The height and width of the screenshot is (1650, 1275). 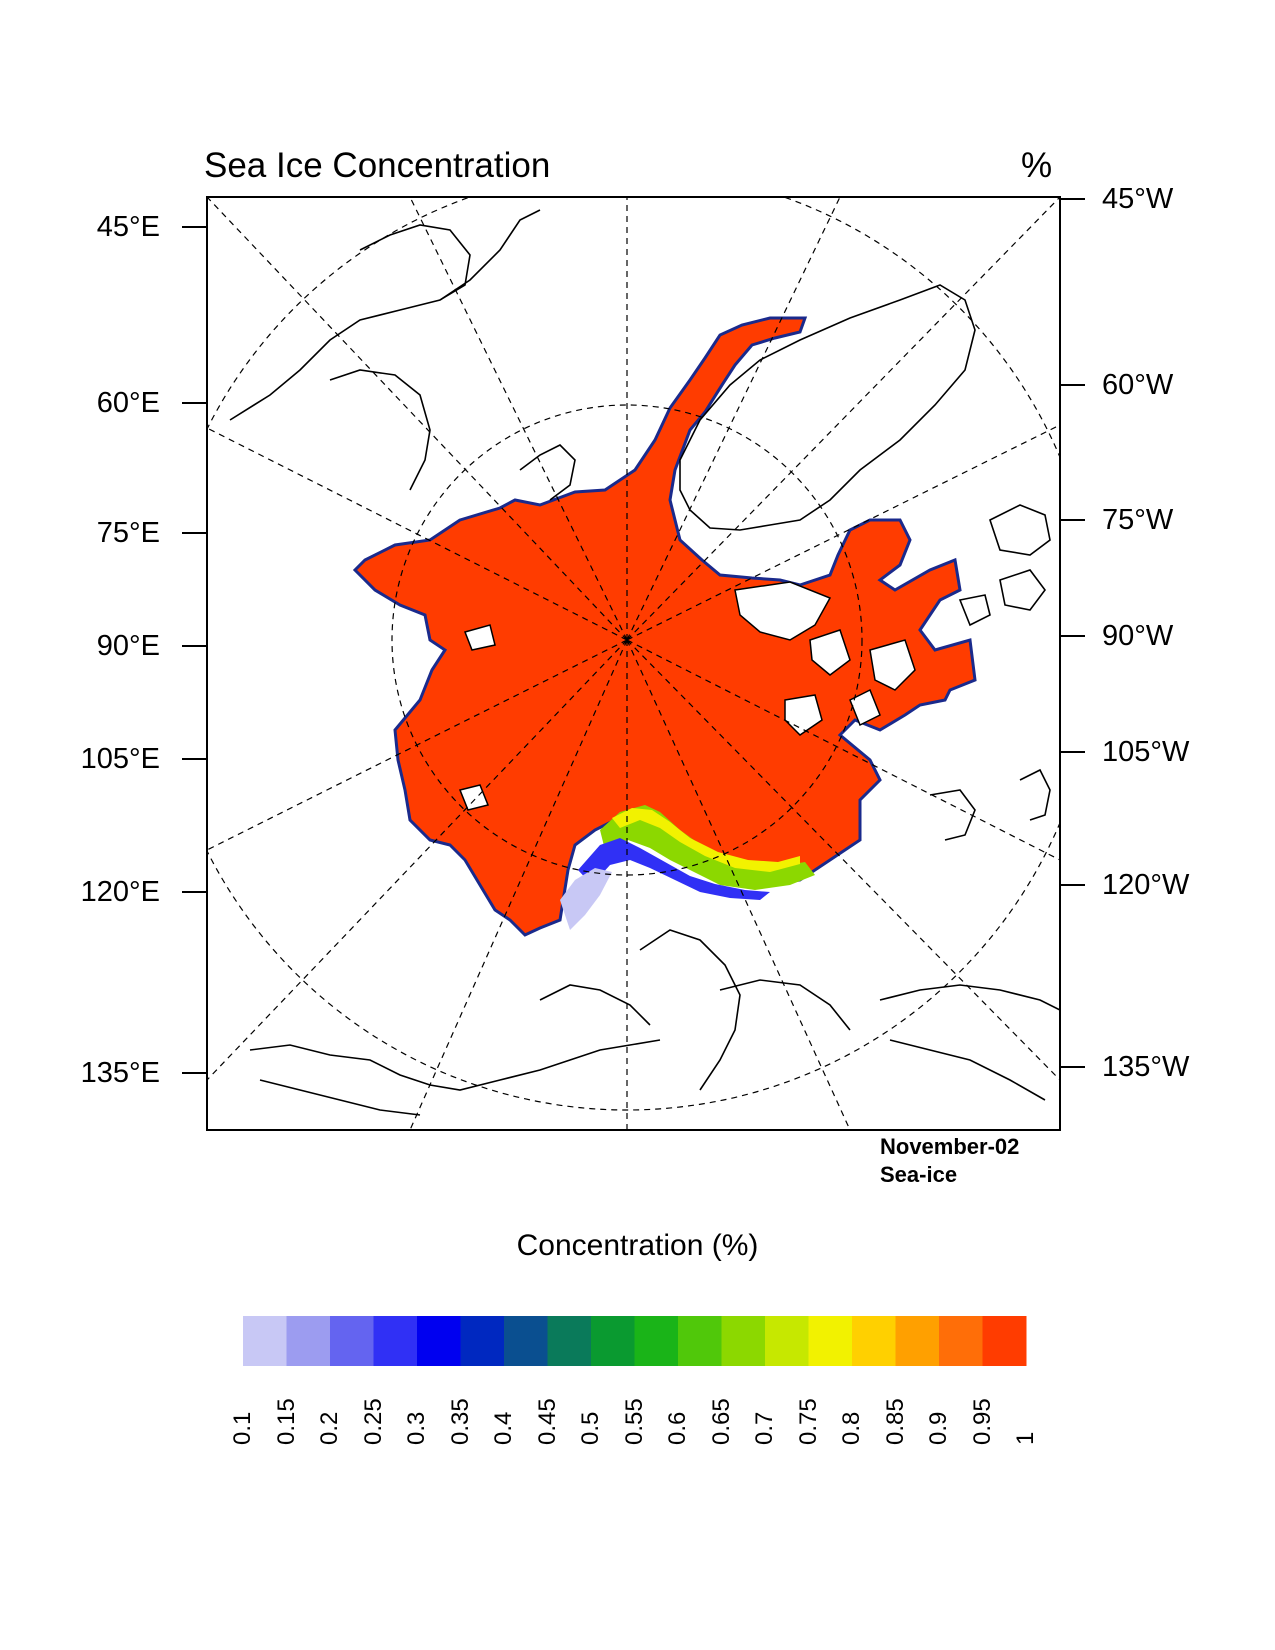 What do you see at coordinates (982, 1421) in the screenshot?
I see `colorbar-label: 0.95` at bounding box center [982, 1421].